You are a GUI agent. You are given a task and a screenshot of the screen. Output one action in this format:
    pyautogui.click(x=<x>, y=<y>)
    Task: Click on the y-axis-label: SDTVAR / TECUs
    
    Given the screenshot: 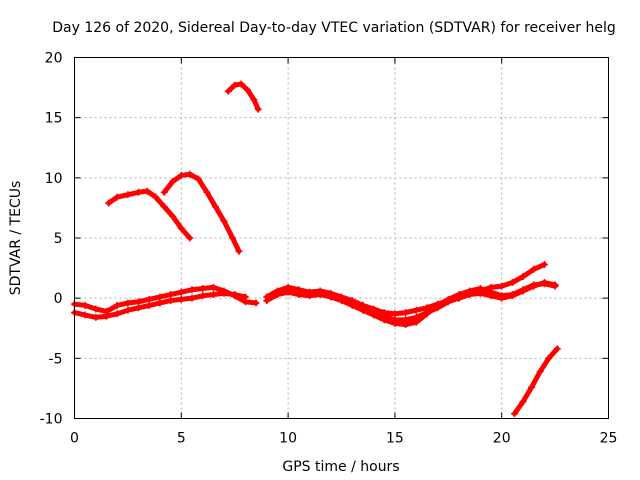 What is the action you would take?
    pyautogui.click(x=16, y=238)
    